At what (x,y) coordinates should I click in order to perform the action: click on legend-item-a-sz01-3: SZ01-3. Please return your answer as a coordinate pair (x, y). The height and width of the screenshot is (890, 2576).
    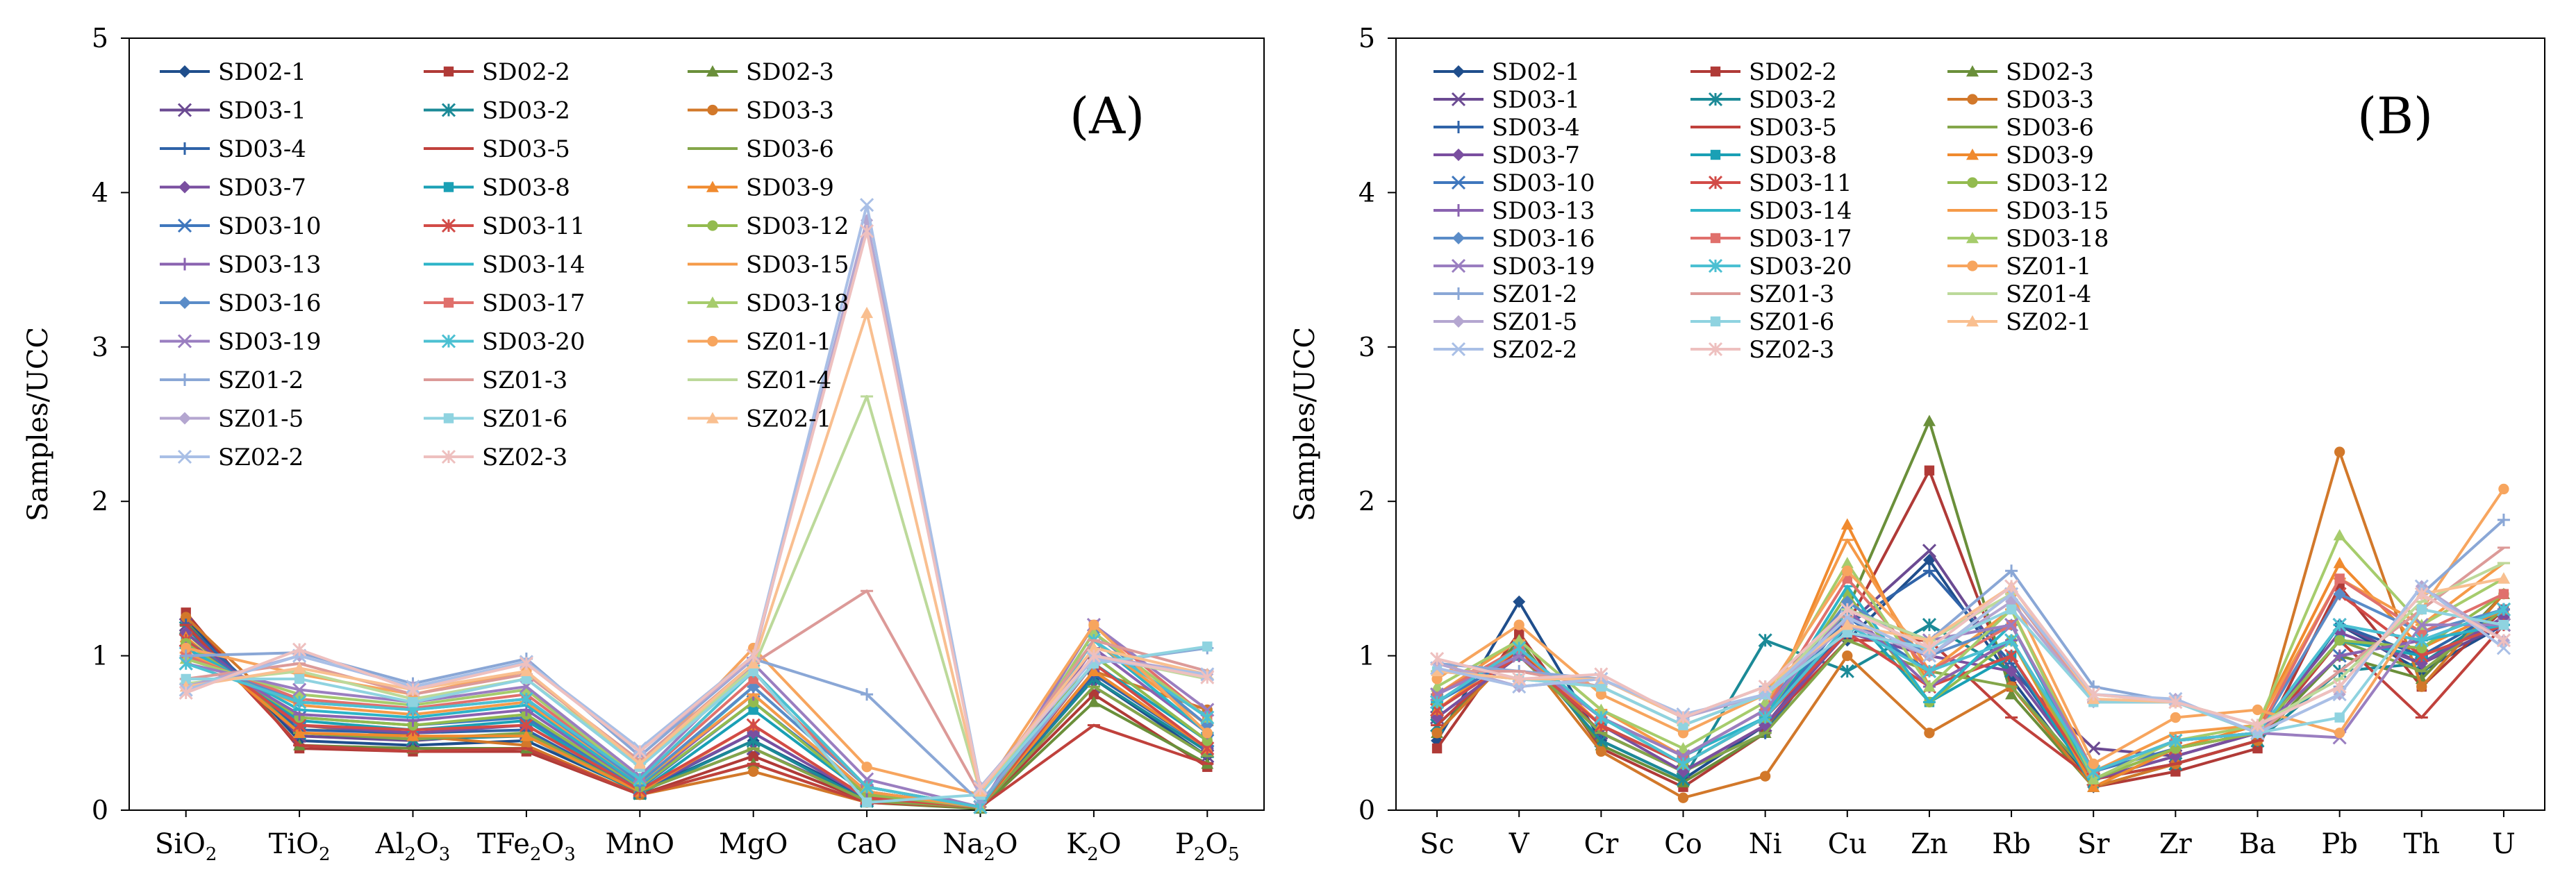
    Looking at the image, I should click on (495, 380).